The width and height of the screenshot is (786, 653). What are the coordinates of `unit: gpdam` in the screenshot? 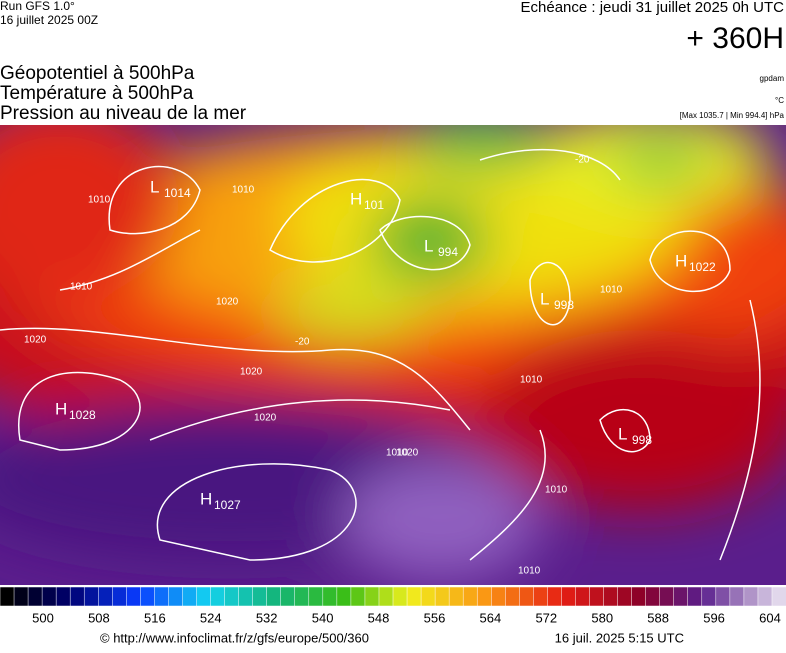 It's located at (772, 78).